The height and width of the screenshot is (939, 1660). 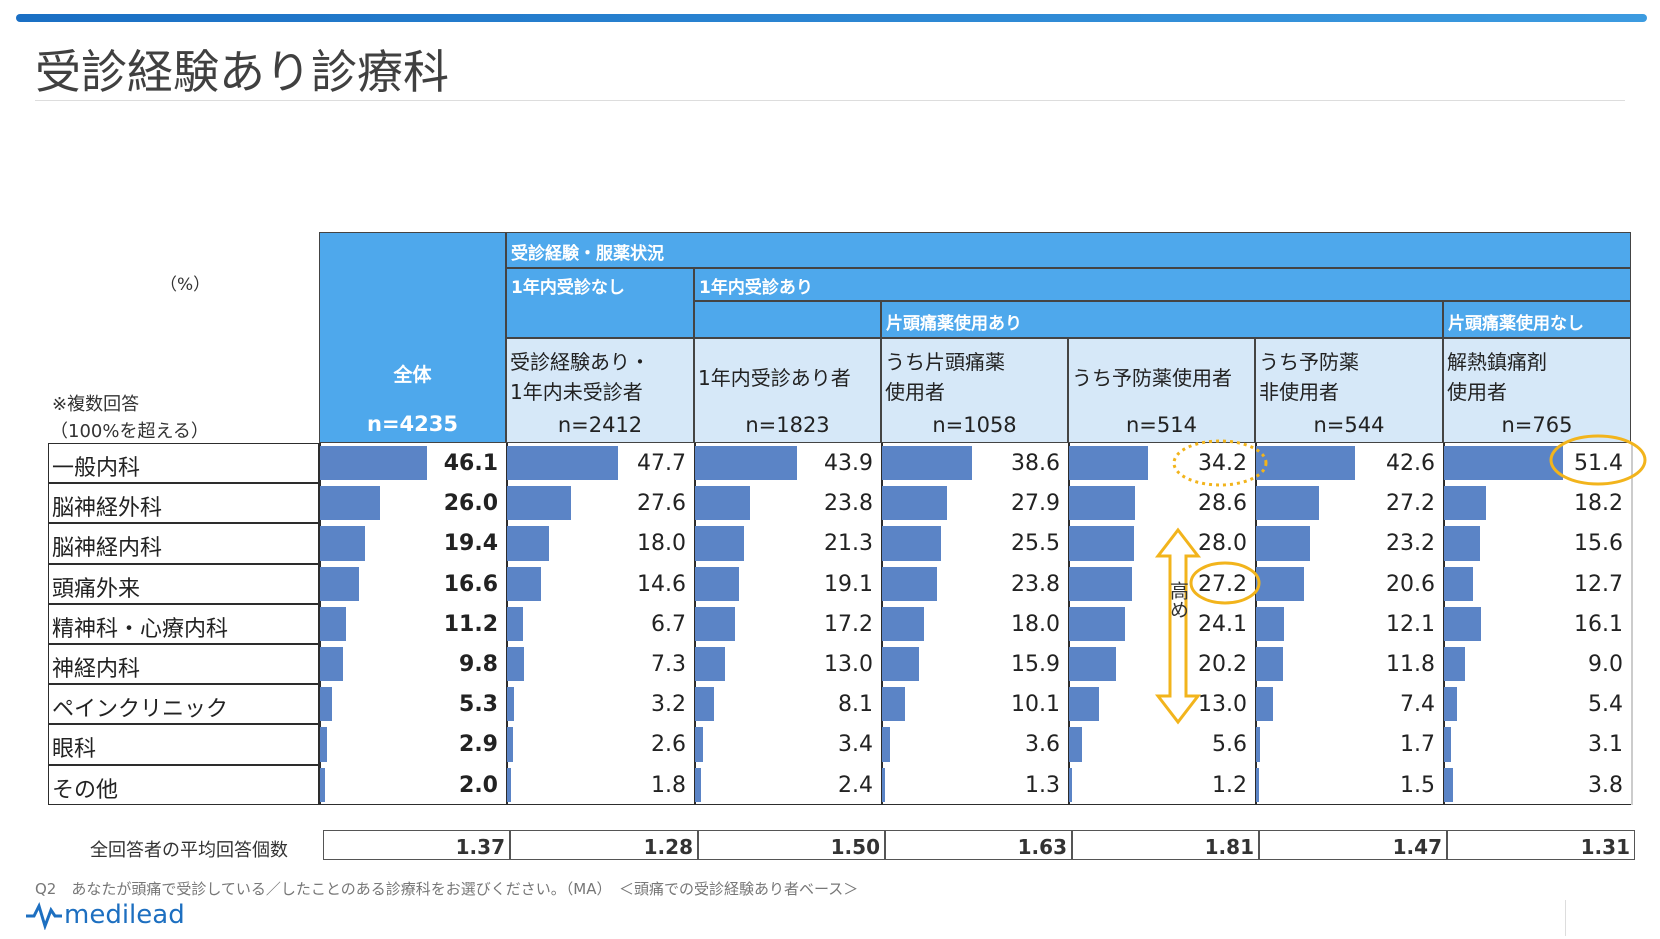 I want to click on value: 9.8, so click(x=478, y=664).